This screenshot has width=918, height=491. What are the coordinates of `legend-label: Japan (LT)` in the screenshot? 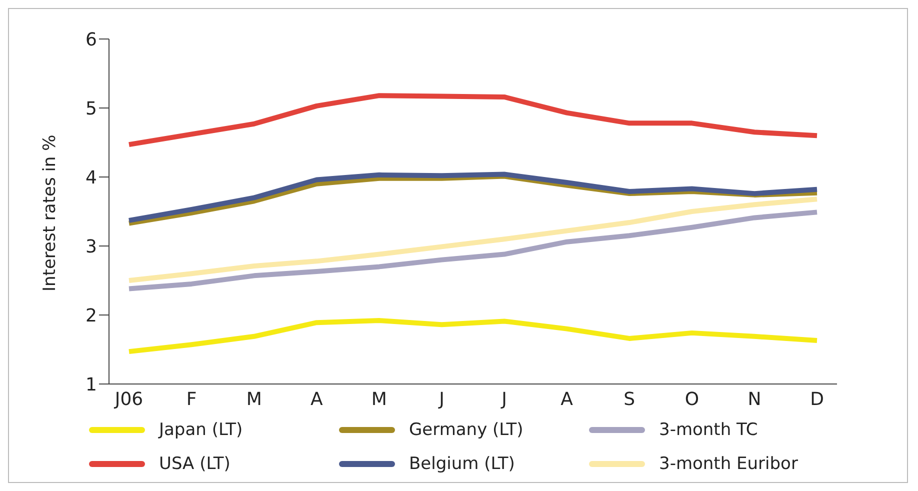 It's located at (201, 430).